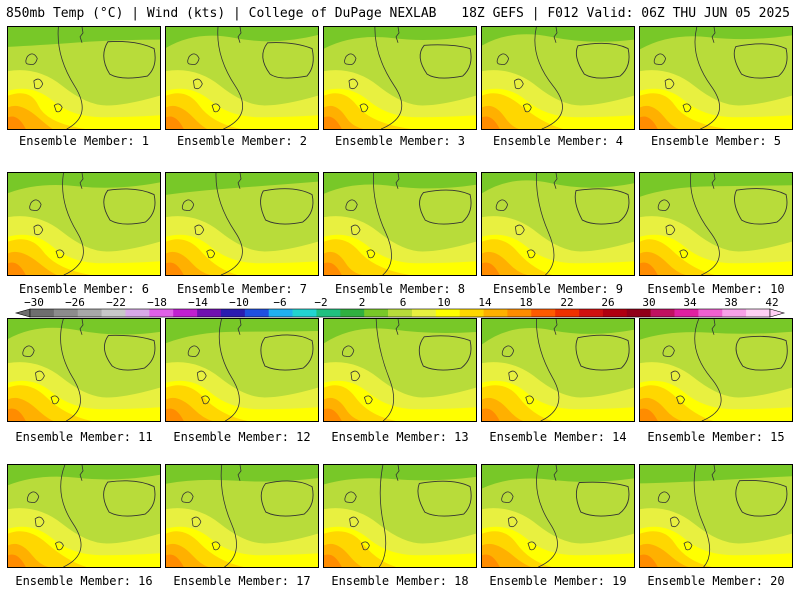 The image size is (800, 600). I want to click on ensemble-member-label: Ensemble Member: 10, so click(716, 289).